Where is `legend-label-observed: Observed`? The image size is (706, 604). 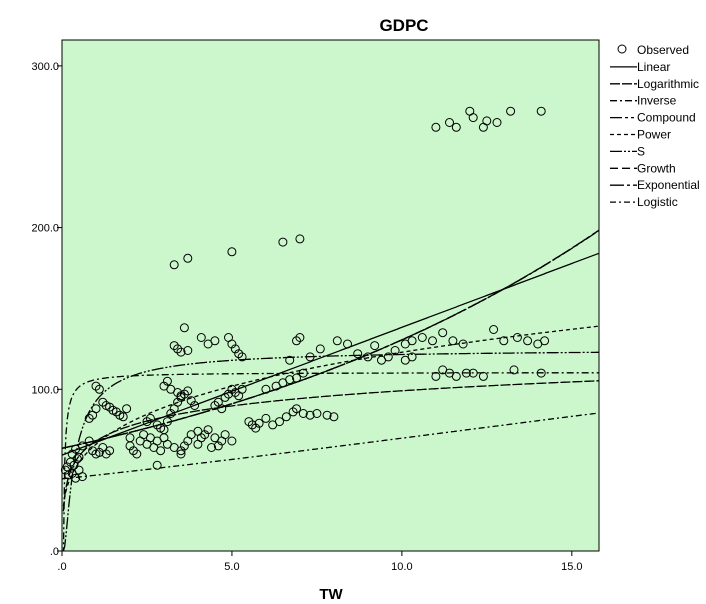 legend-label-observed: Observed is located at coordinates (663, 50).